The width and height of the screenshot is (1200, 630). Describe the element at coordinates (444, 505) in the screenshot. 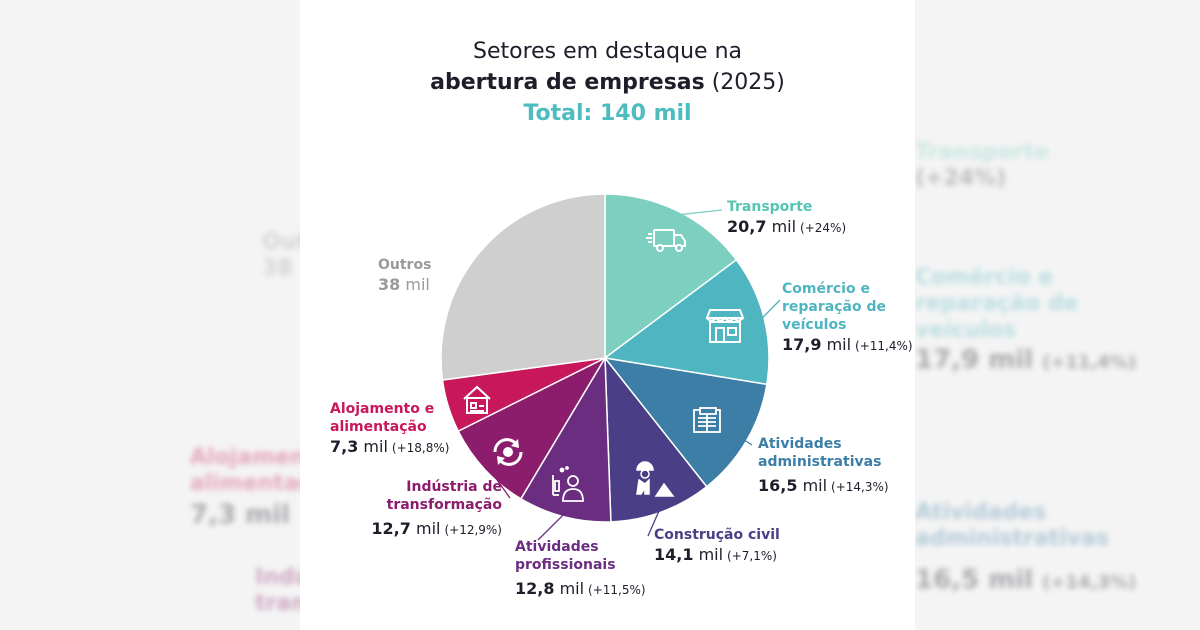

I see `slice-name-line2: transformação` at that location.